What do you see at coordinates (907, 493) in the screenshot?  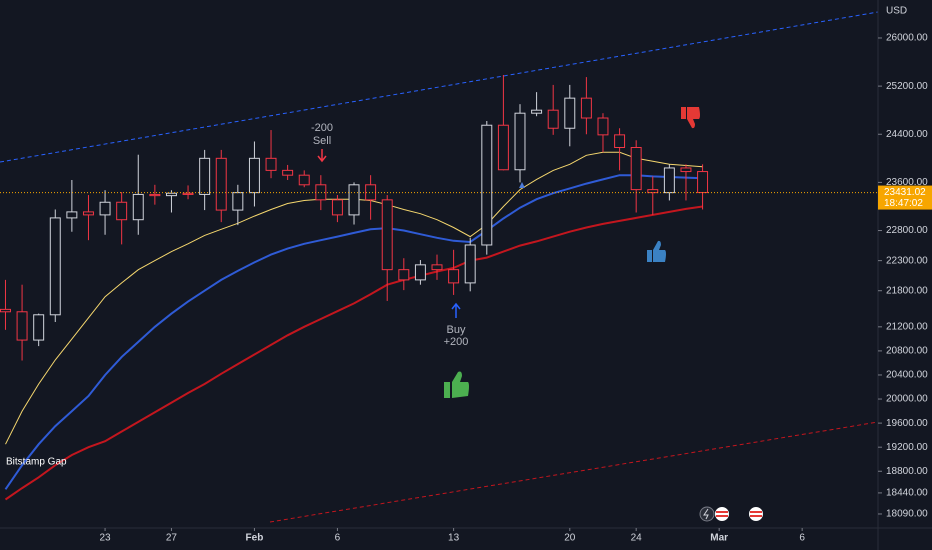 I see `y-tick-label: 18440.00` at bounding box center [907, 493].